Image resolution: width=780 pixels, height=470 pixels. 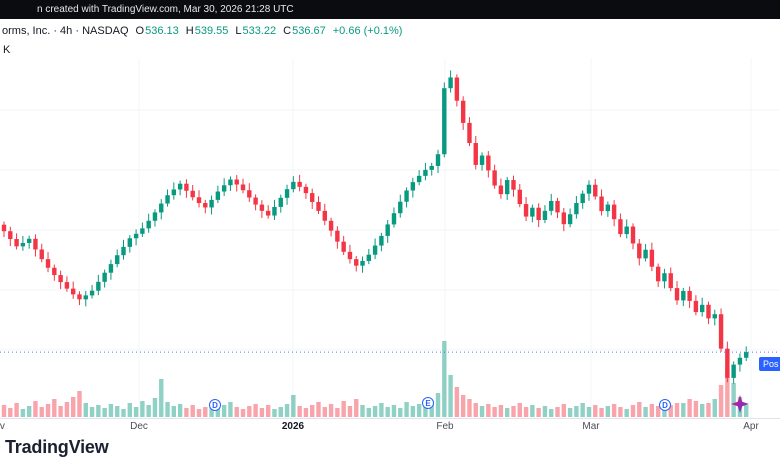 What do you see at coordinates (157, 31) in the screenshot?
I see `ohlc-open: O536.13` at bounding box center [157, 31].